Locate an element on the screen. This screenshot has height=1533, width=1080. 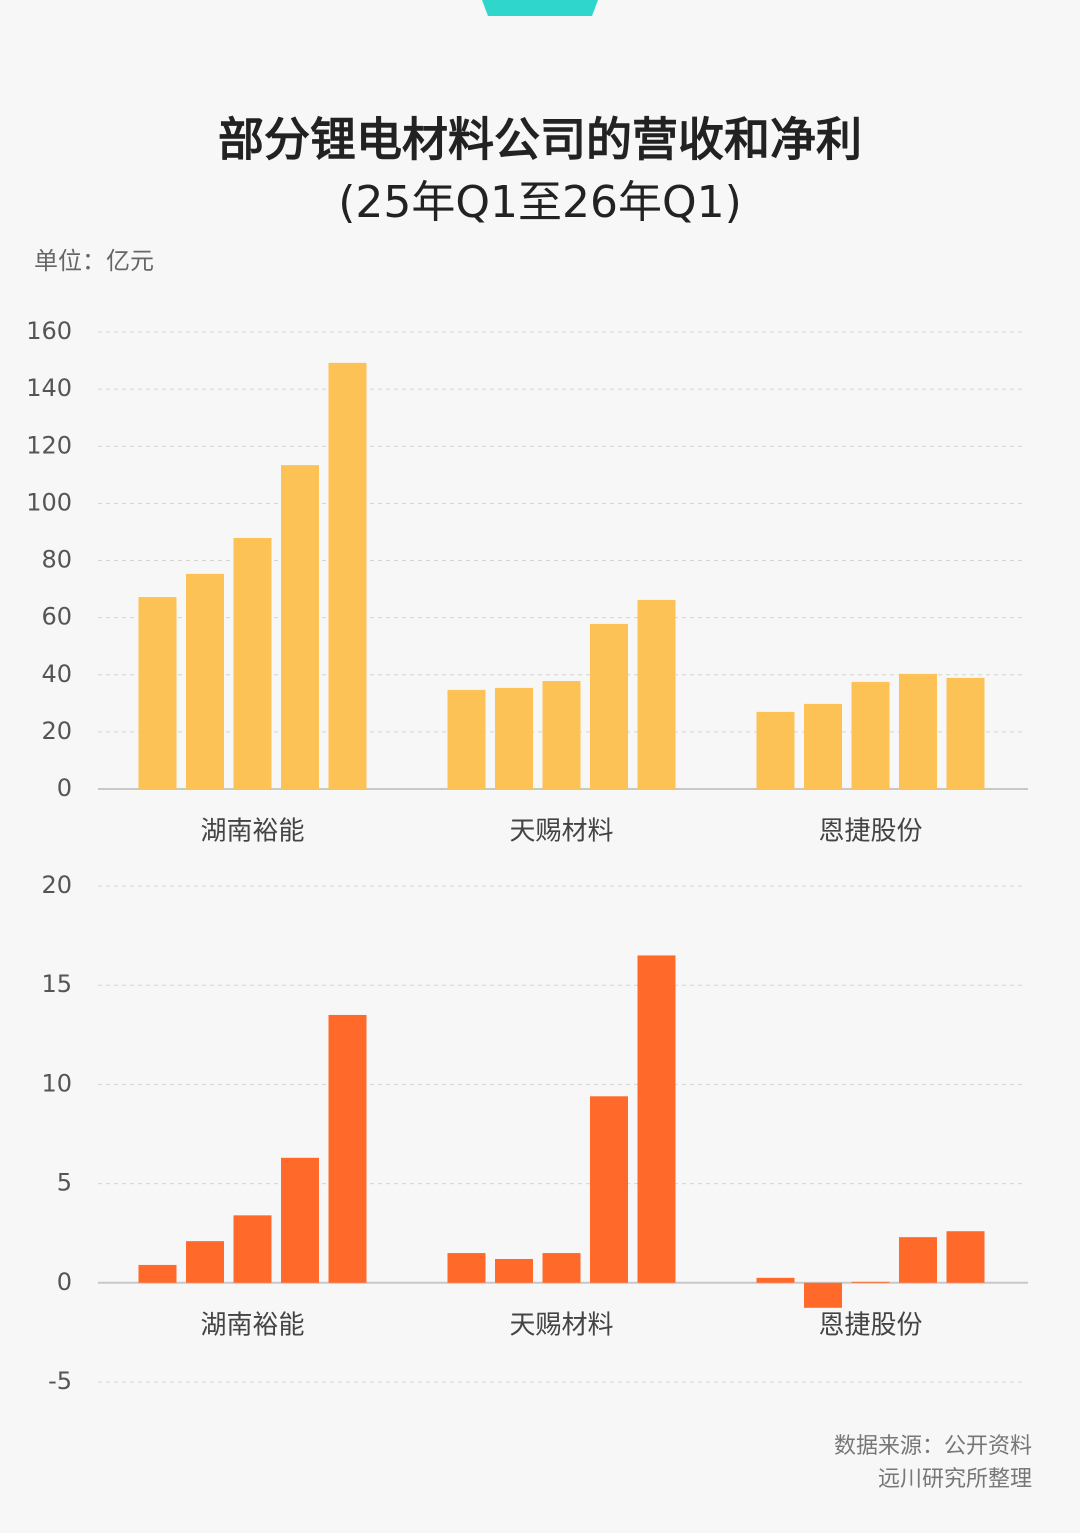
y-tick-label: -5 is located at coordinates (60, 1381).